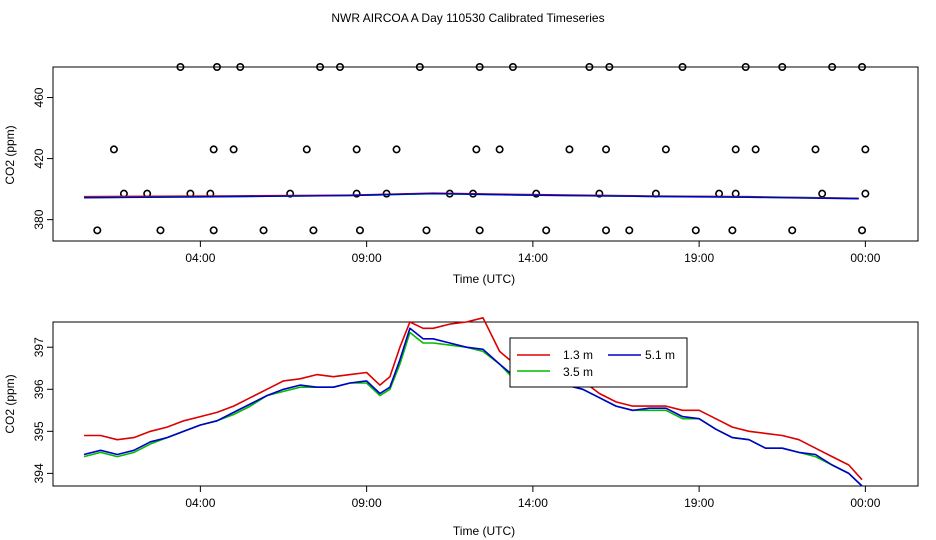 The height and width of the screenshot is (540, 936). I want to click on y-tick-label: 380, so click(39, 219).